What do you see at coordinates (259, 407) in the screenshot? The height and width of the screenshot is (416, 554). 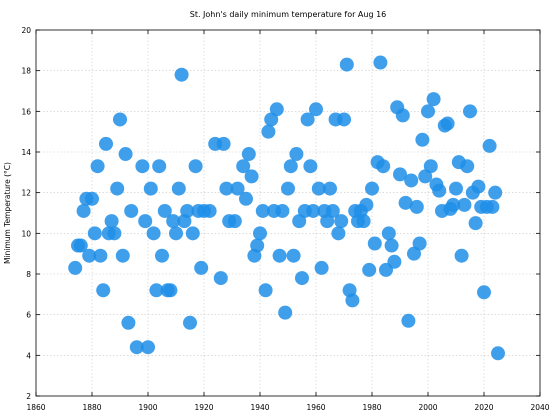 I see `x-tick-label: 1940` at bounding box center [259, 407].